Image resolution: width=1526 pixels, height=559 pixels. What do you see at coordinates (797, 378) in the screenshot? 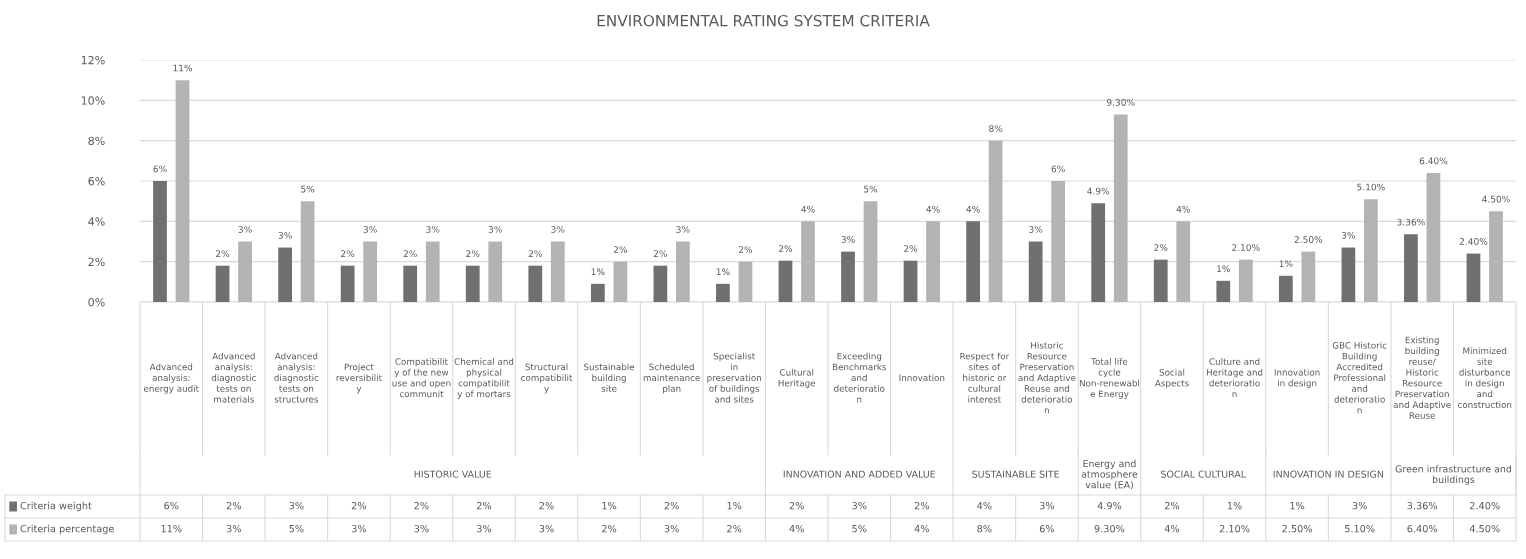
I see `x-tick-label: Cultural Heritage` at bounding box center [797, 378].